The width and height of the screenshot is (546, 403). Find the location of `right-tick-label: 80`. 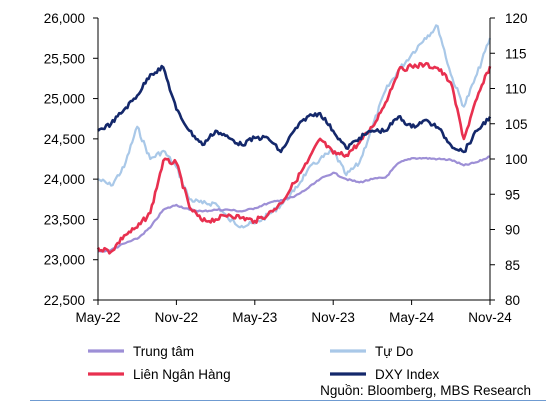

right-tick-label: 80 is located at coordinates (512, 300).